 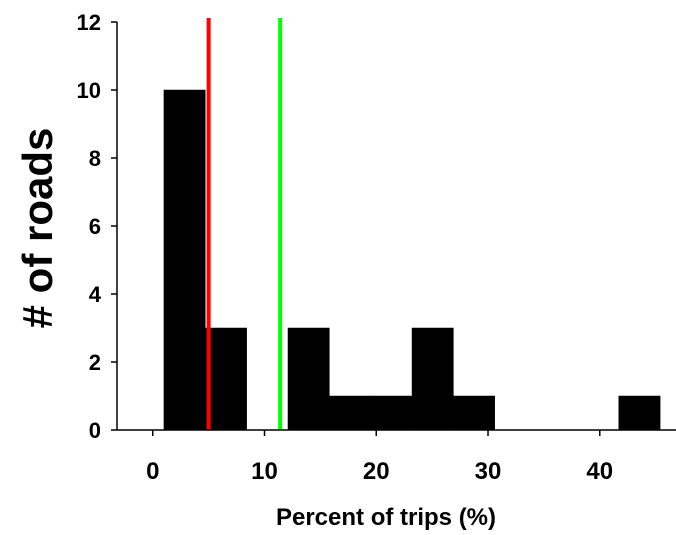 What do you see at coordinates (264, 471) in the screenshot?
I see `x-tick-label: 10` at bounding box center [264, 471].